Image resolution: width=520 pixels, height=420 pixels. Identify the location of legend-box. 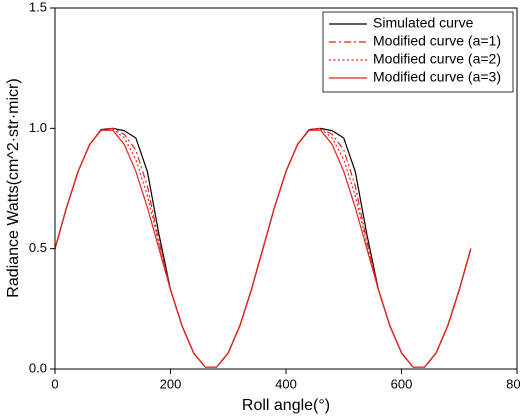
(418, 52).